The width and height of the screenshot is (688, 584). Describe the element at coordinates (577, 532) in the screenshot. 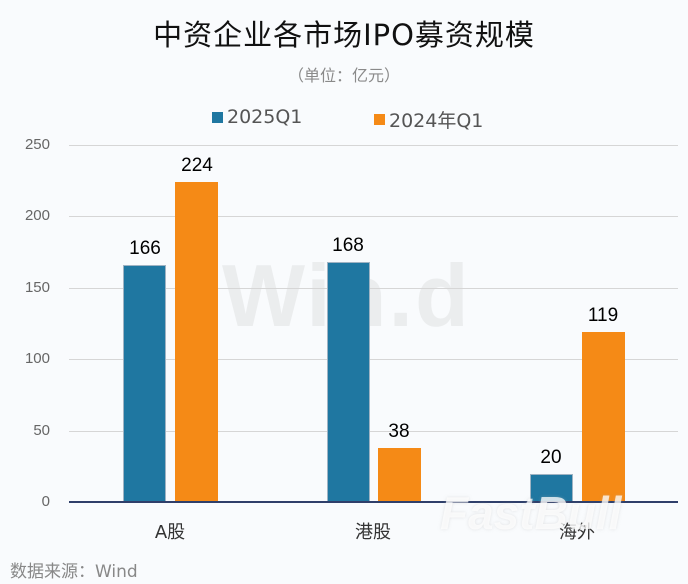

I see `x-tick-overseas: 海外` at that location.